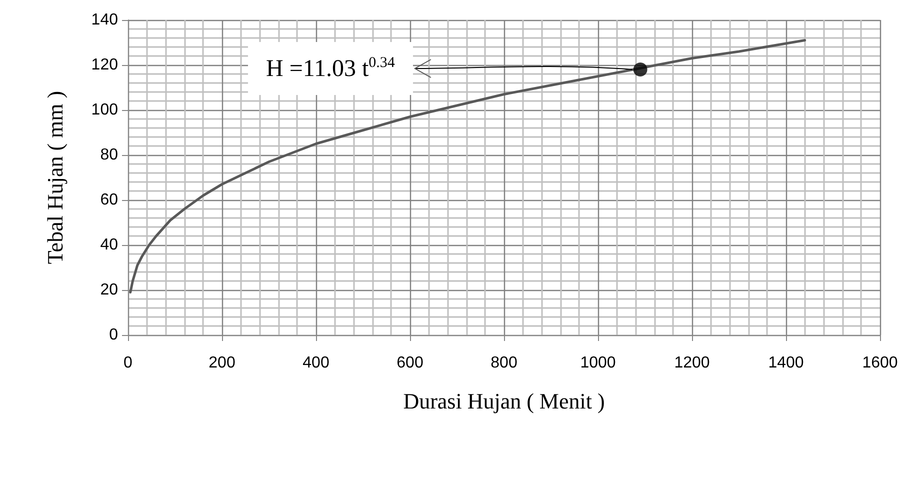 This screenshot has height=482, width=907. I want to click on y-tick-label: 140, so click(104, 20).